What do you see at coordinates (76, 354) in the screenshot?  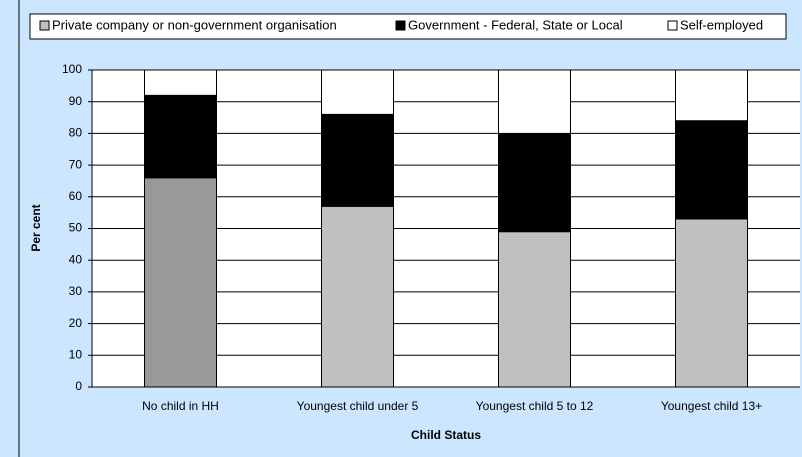 I see `y-tick-label: 10` at bounding box center [76, 354].